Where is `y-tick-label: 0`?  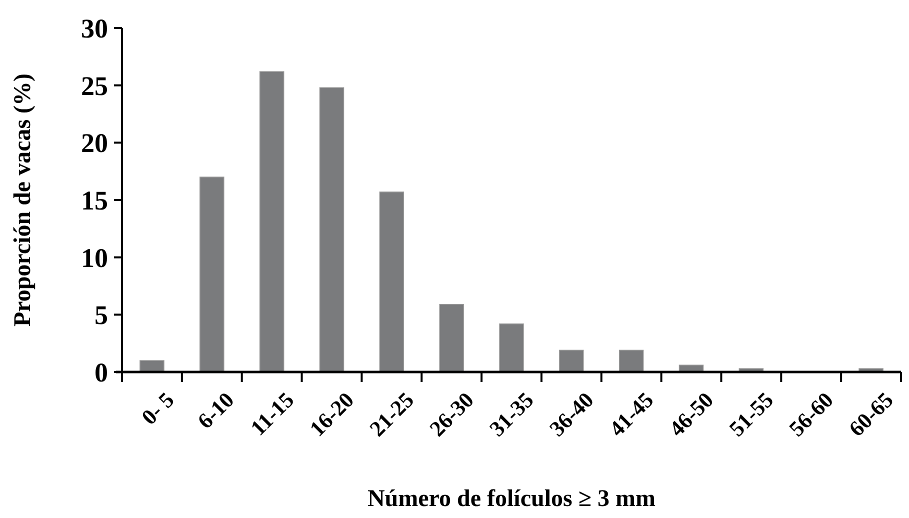 y-tick-label: 0 is located at coordinates (101, 372).